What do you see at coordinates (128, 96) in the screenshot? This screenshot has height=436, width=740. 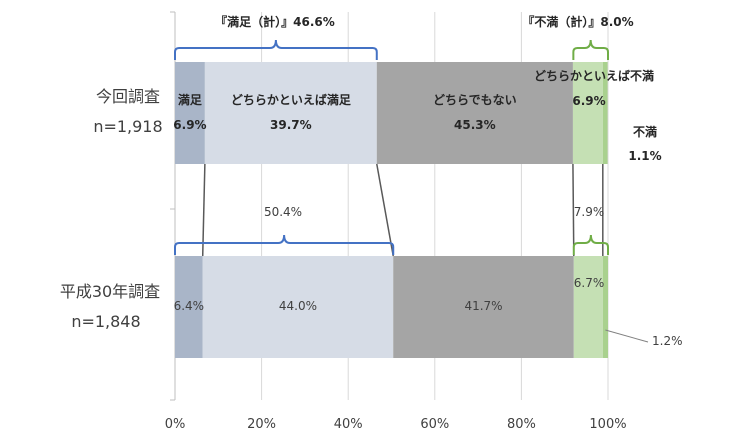 I see `category-label: 今回調査` at bounding box center [128, 96].